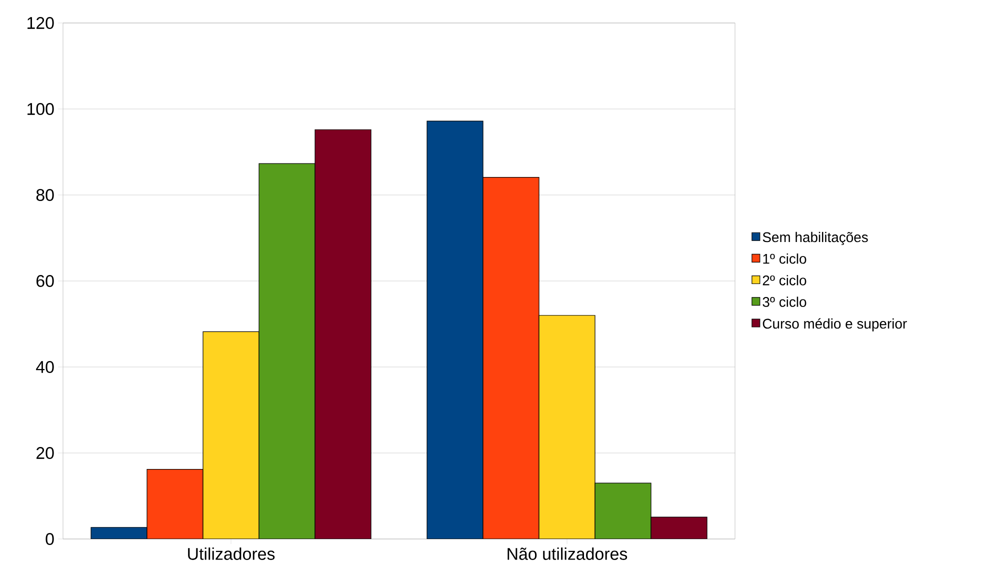 The image size is (981, 579). What do you see at coordinates (784, 280) in the screenshot?
I see `legend-label: 2º ciclo` at bounding box center [784, 280].